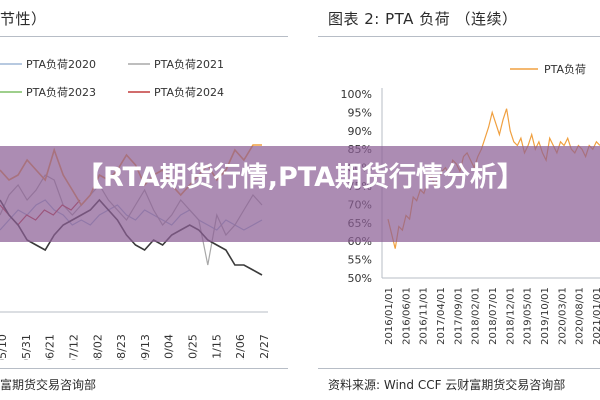  What do you see at coordinates (300, 177) in the screenshot?
I see `headline-banner-text: 【RTA期货行情,PTA期货行情分析】` at bounding box center [300, 177].